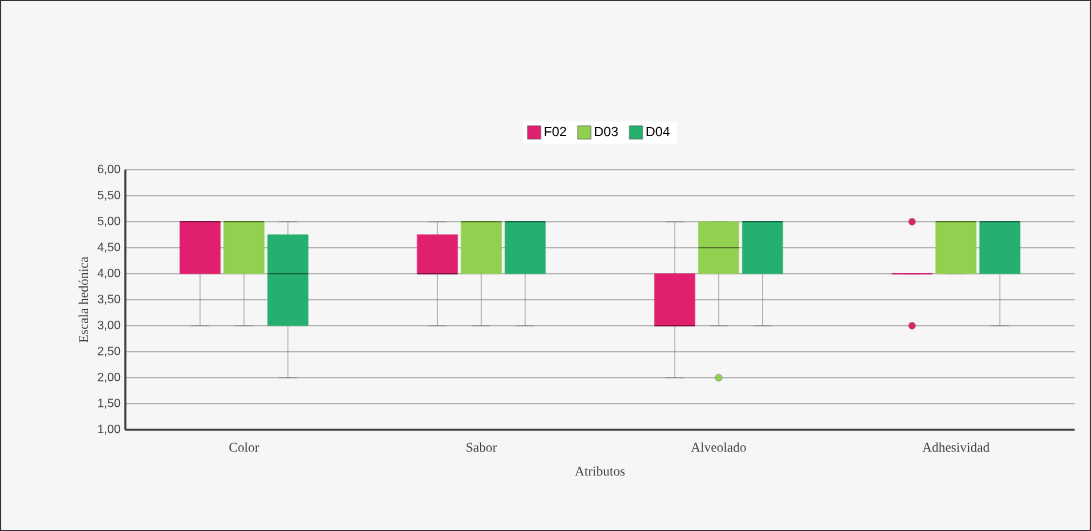 This screenshot has width=1091, height=531. I want to click on y-tick-label: 3,50, so click(109, 299).